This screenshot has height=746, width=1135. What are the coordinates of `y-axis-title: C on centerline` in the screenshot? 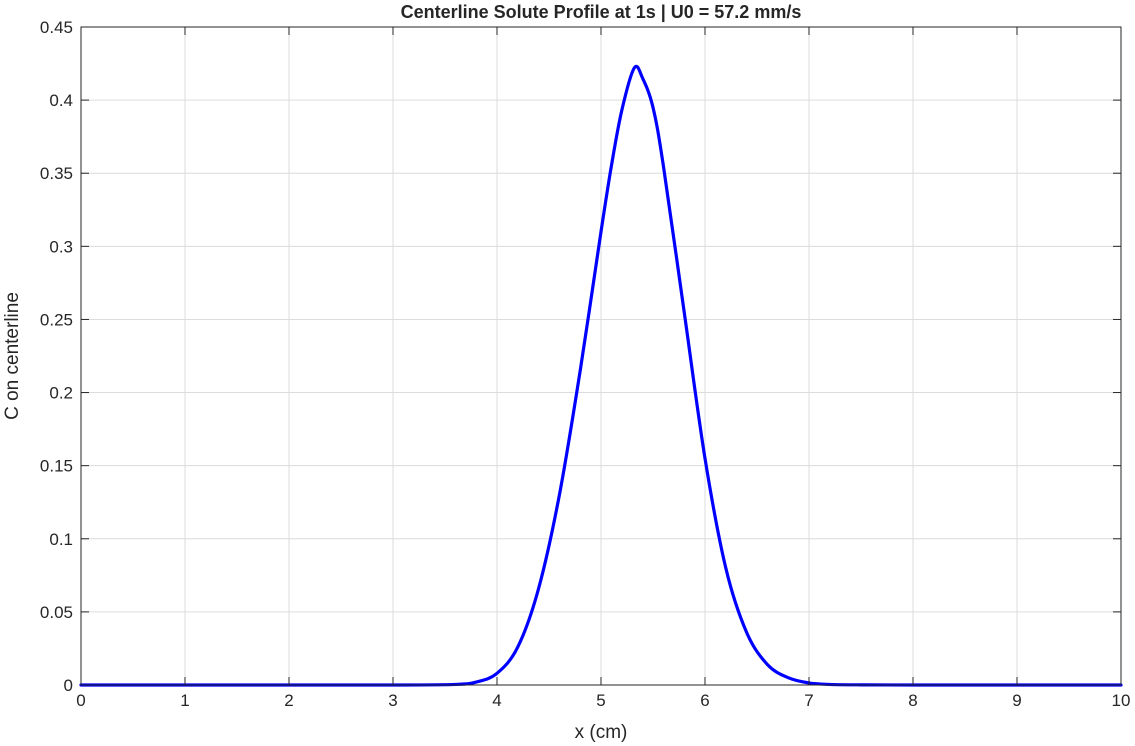 It's located at (12, 356).